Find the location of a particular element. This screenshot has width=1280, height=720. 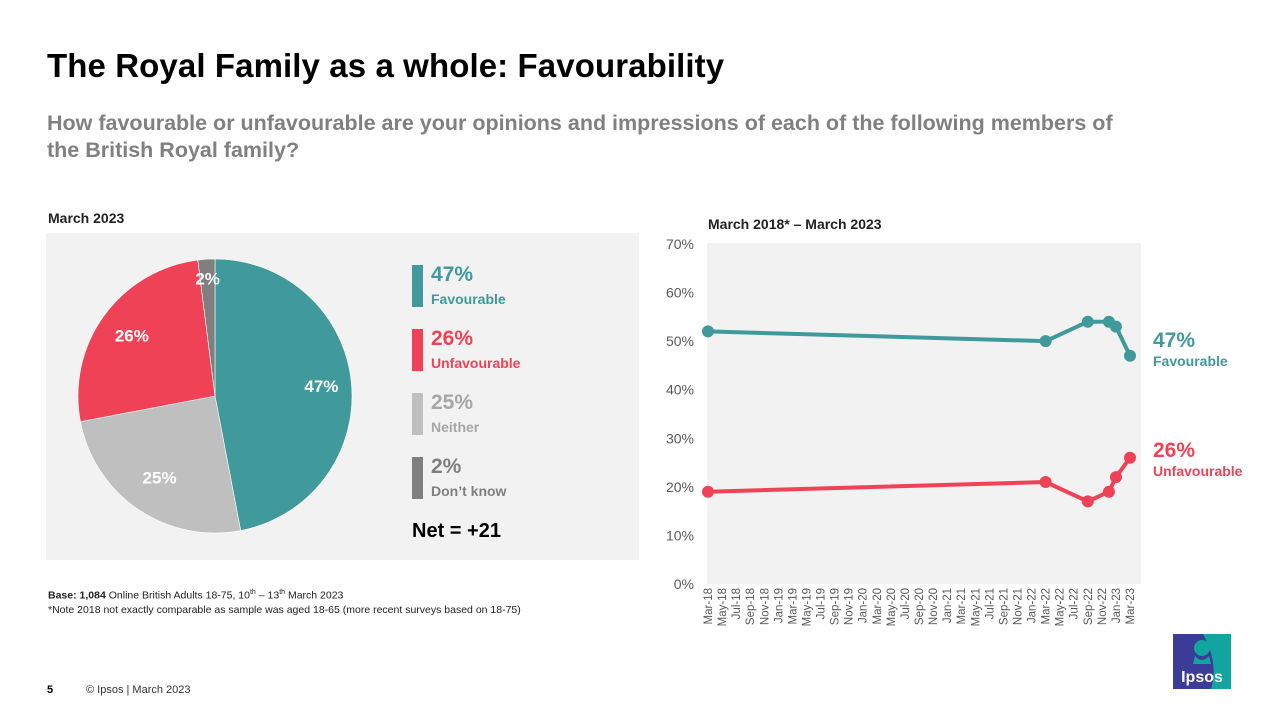

base-text: March 2023 is located at coordinates (314, 595).